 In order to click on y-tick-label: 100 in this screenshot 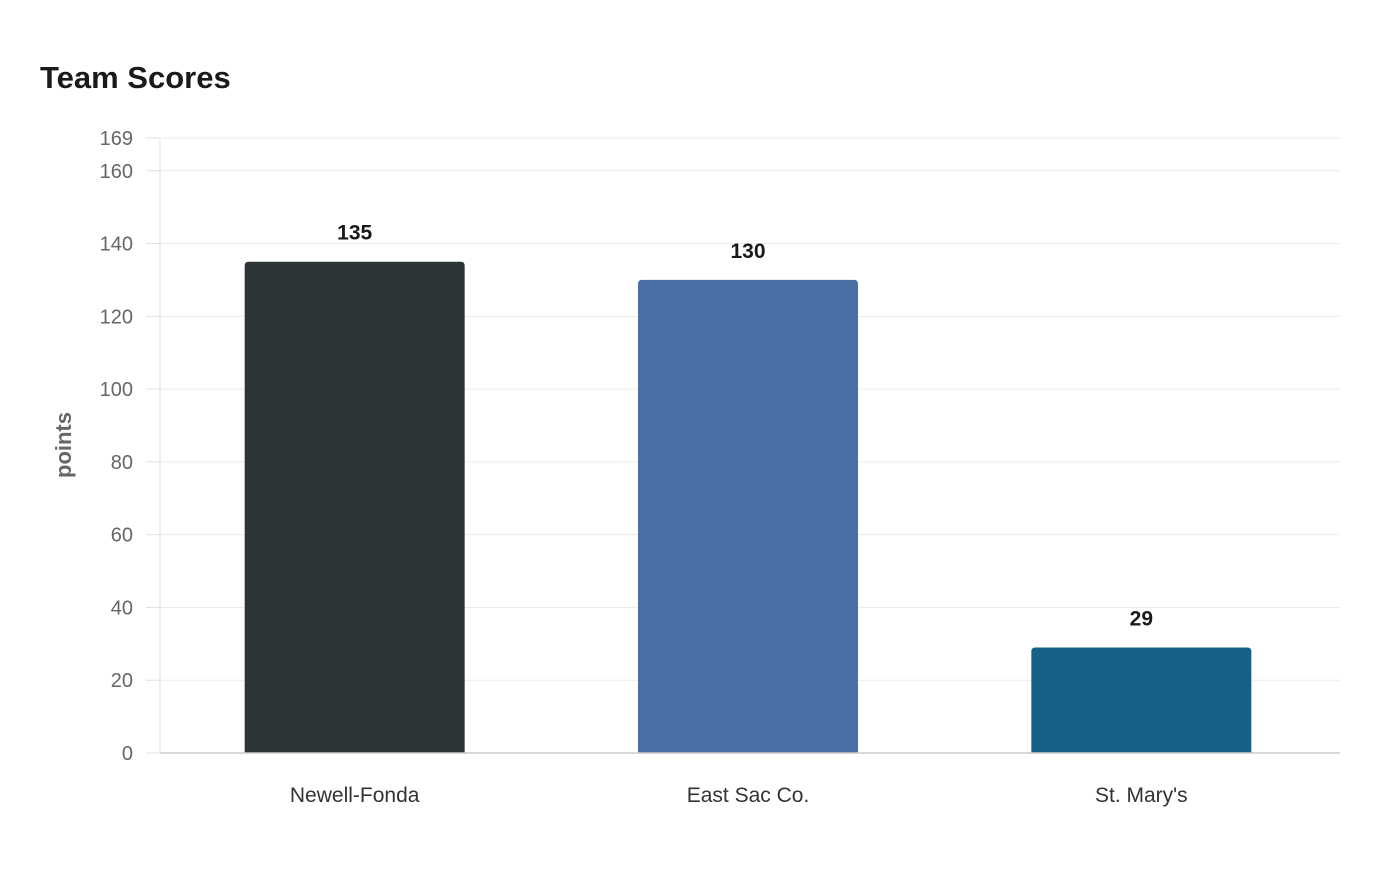, I will do `click(116, 390)`.